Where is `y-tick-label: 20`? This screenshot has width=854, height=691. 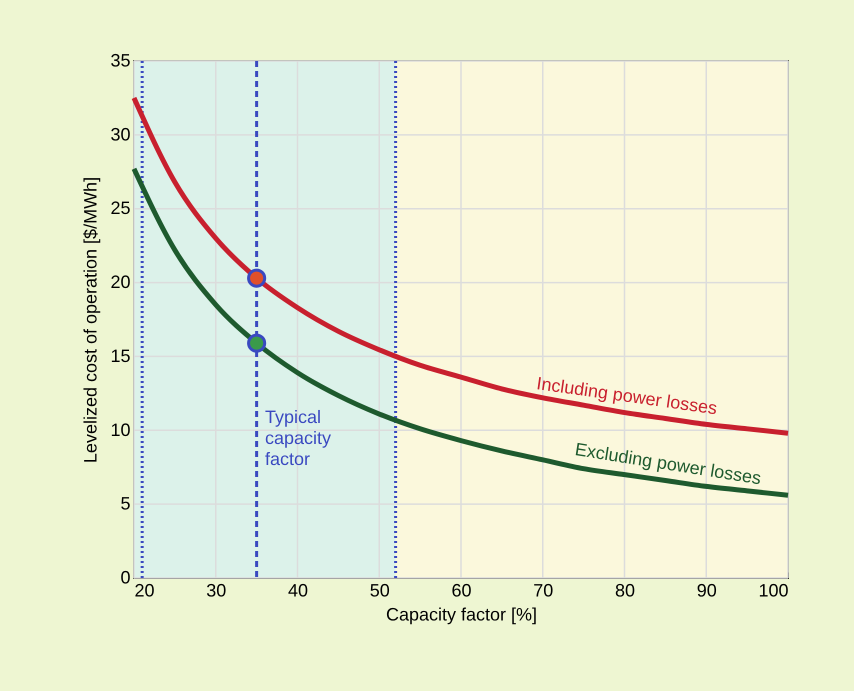
y-tick-label: 20 is located at coordinates (120, 282).